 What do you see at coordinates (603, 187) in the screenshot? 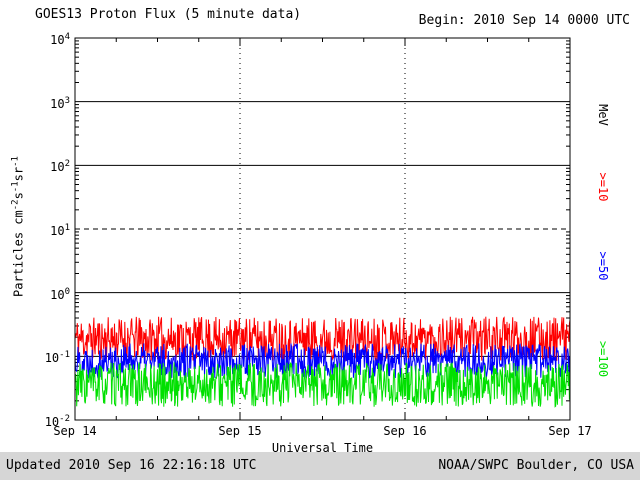
I see `series-label-10: >=10` at bounding box center [603, 187].